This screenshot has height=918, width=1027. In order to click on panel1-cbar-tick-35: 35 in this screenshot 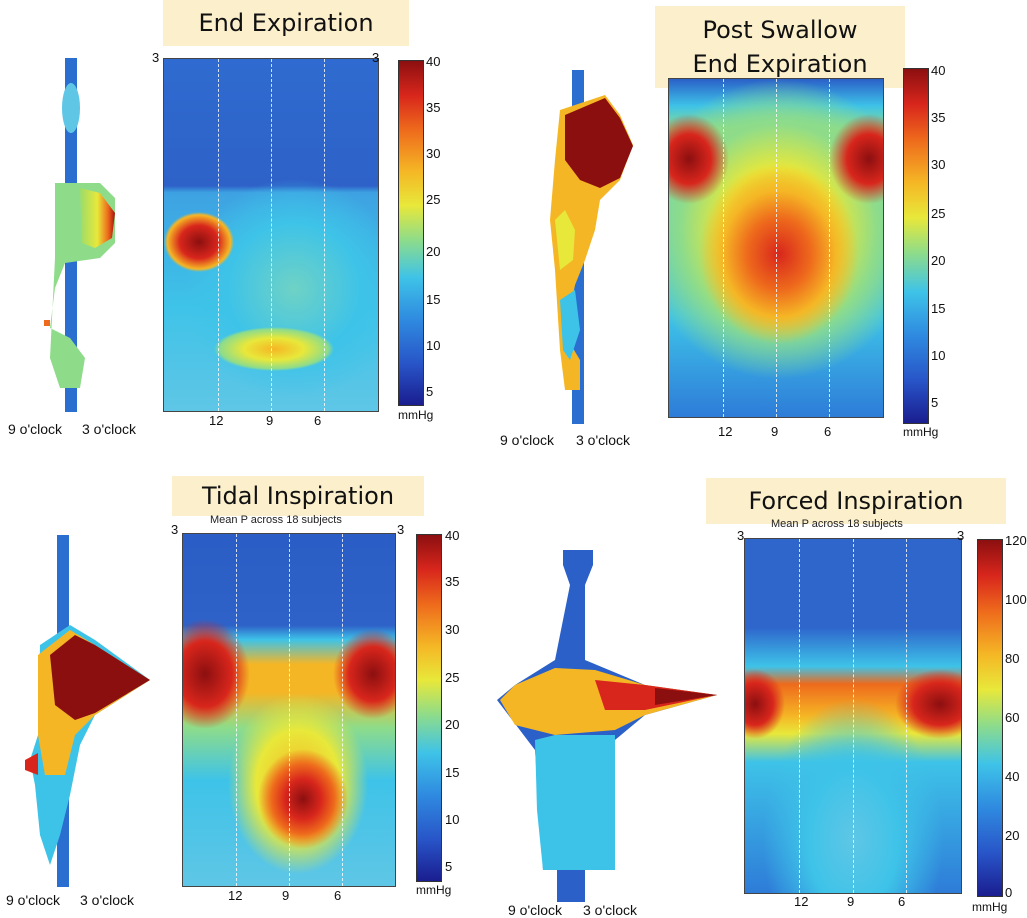, I will do `click(433, 107)`.